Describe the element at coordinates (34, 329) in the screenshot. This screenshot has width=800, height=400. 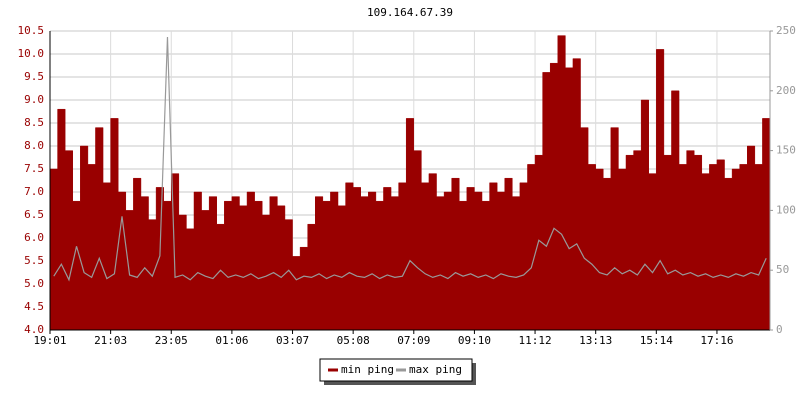
I see `y-tick-label: 4.0` at that location.